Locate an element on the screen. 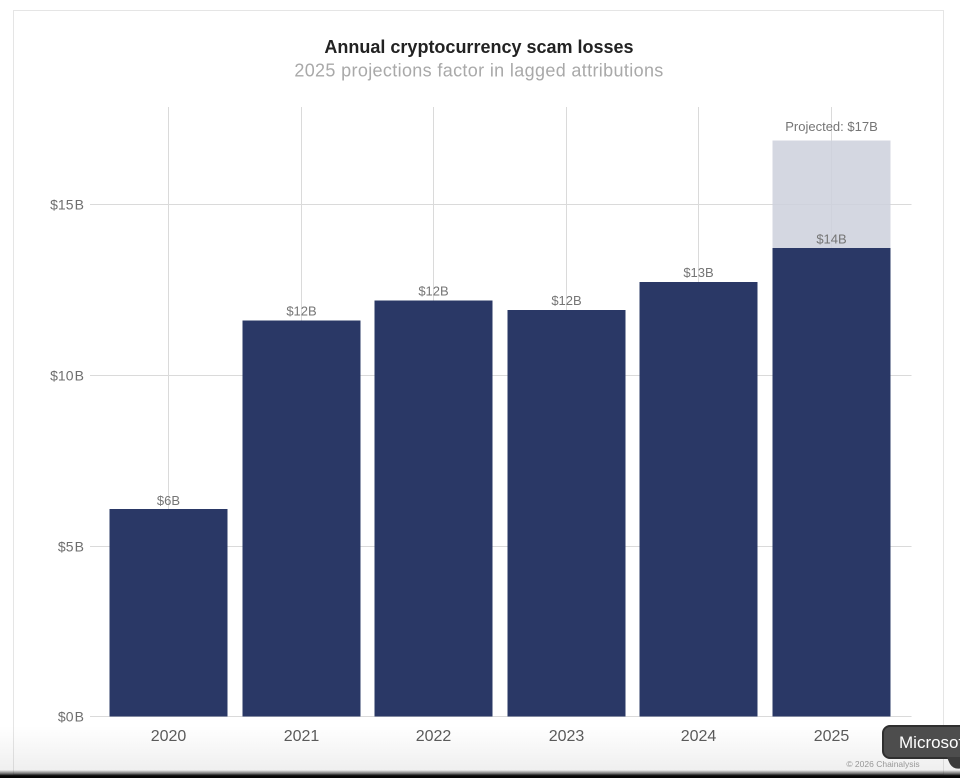 The height and width of the screenshot is (778, 960). svg-text: $10 B is located at coordinates (67, 376).